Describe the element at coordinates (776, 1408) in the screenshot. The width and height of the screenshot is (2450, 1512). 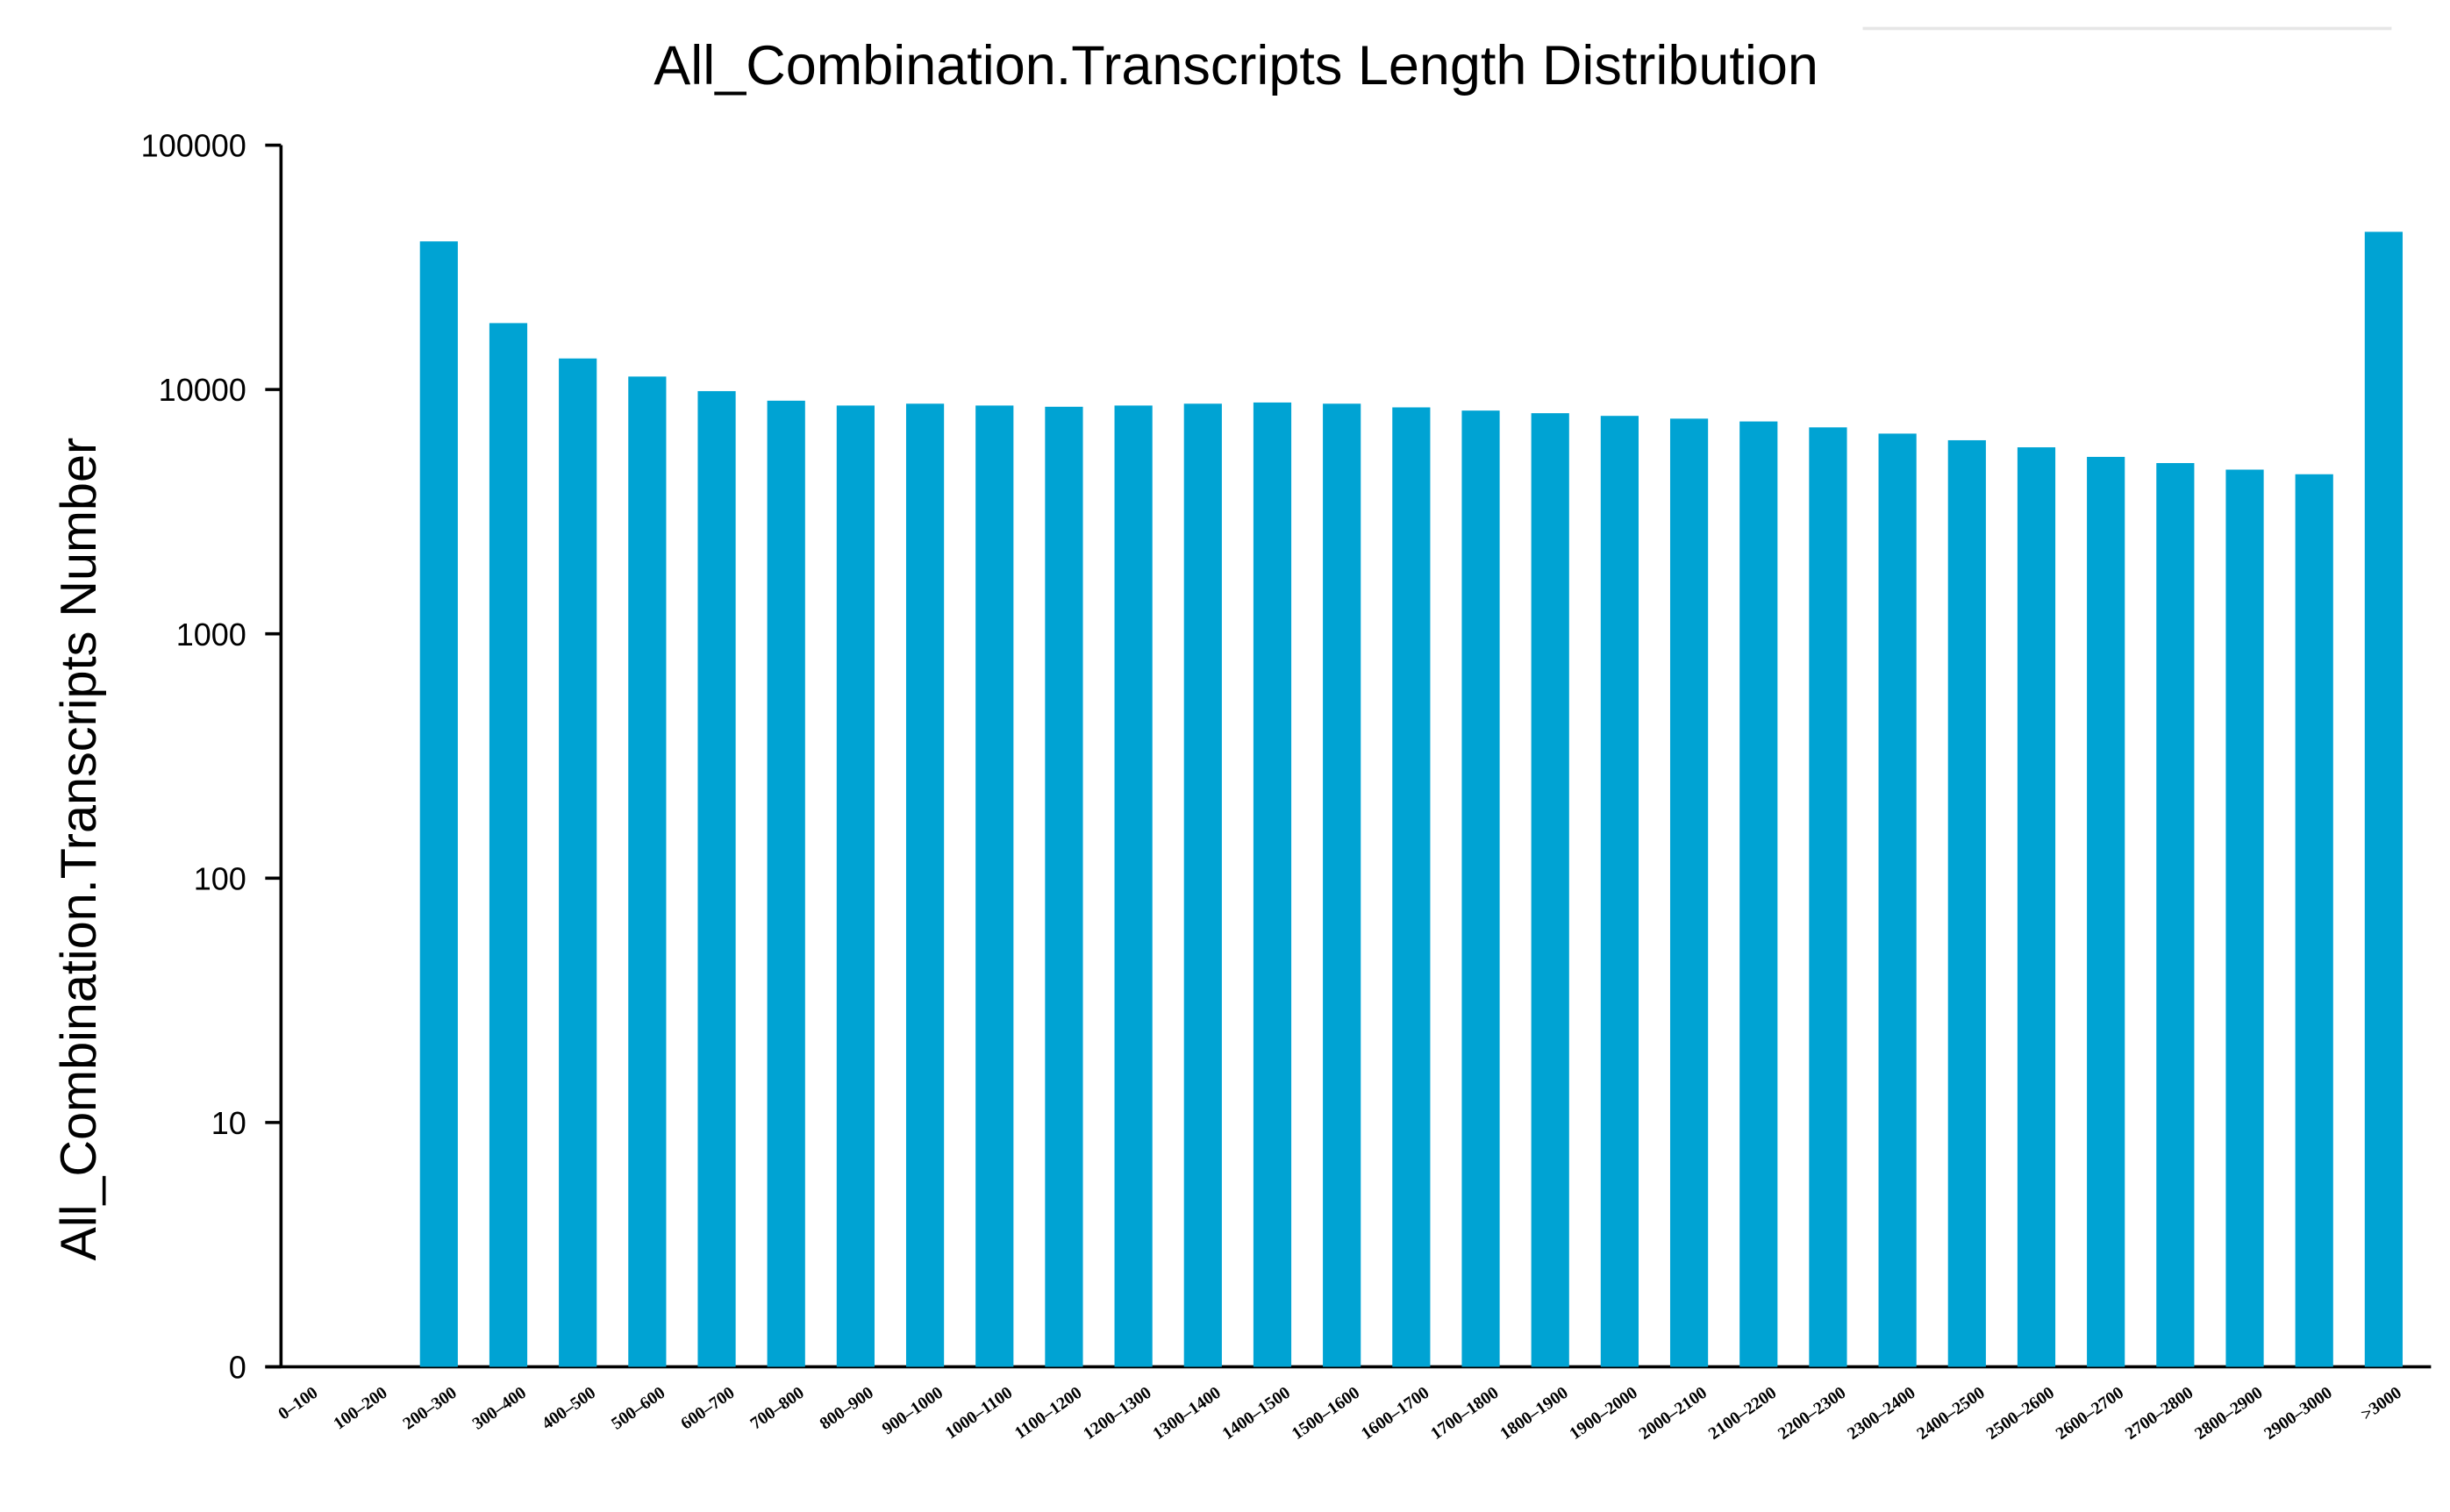
I see `x-tick-label: 700–800` at that location.